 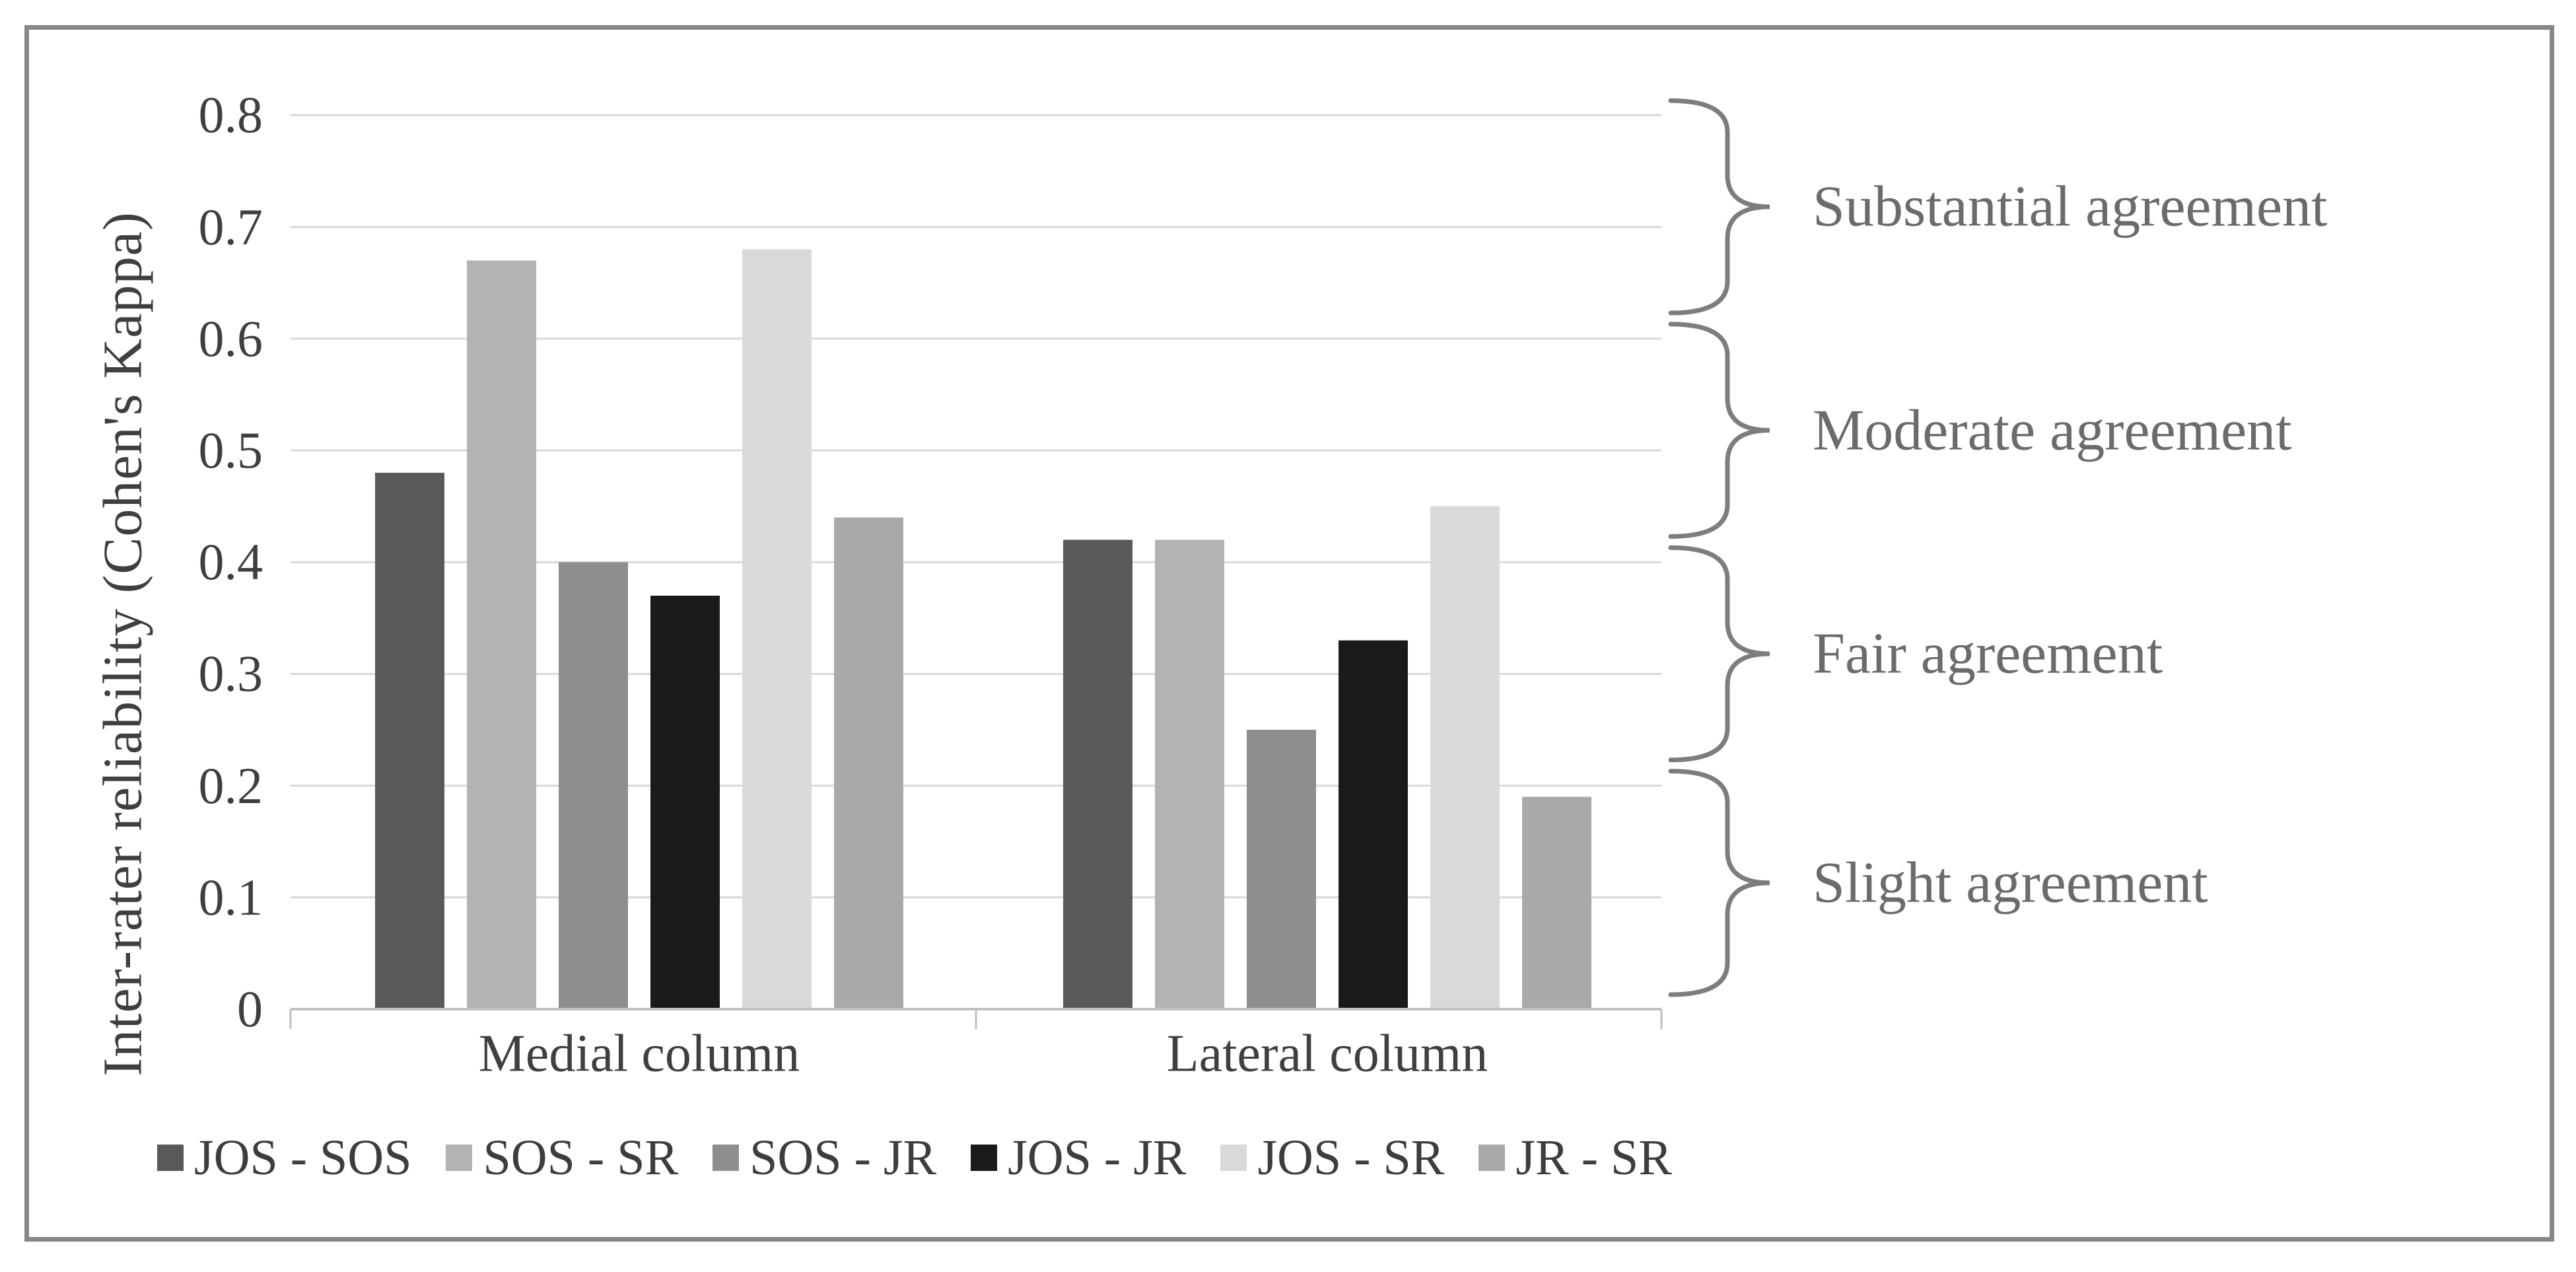 I want to click on y-tick-label: 0.8, so click(x=231, y=115).